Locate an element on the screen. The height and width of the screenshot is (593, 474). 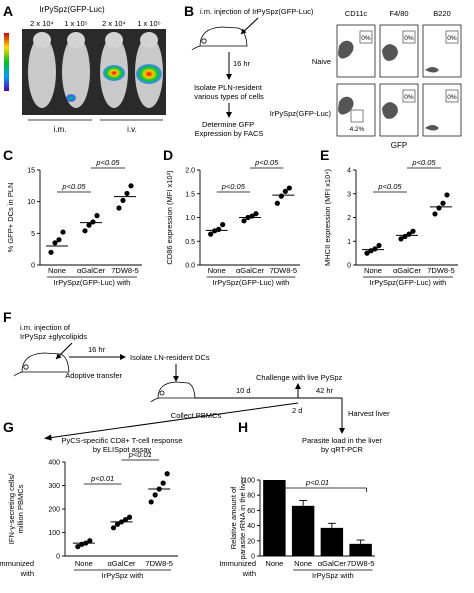
mouse-icon is located at coordinates (173, 392).